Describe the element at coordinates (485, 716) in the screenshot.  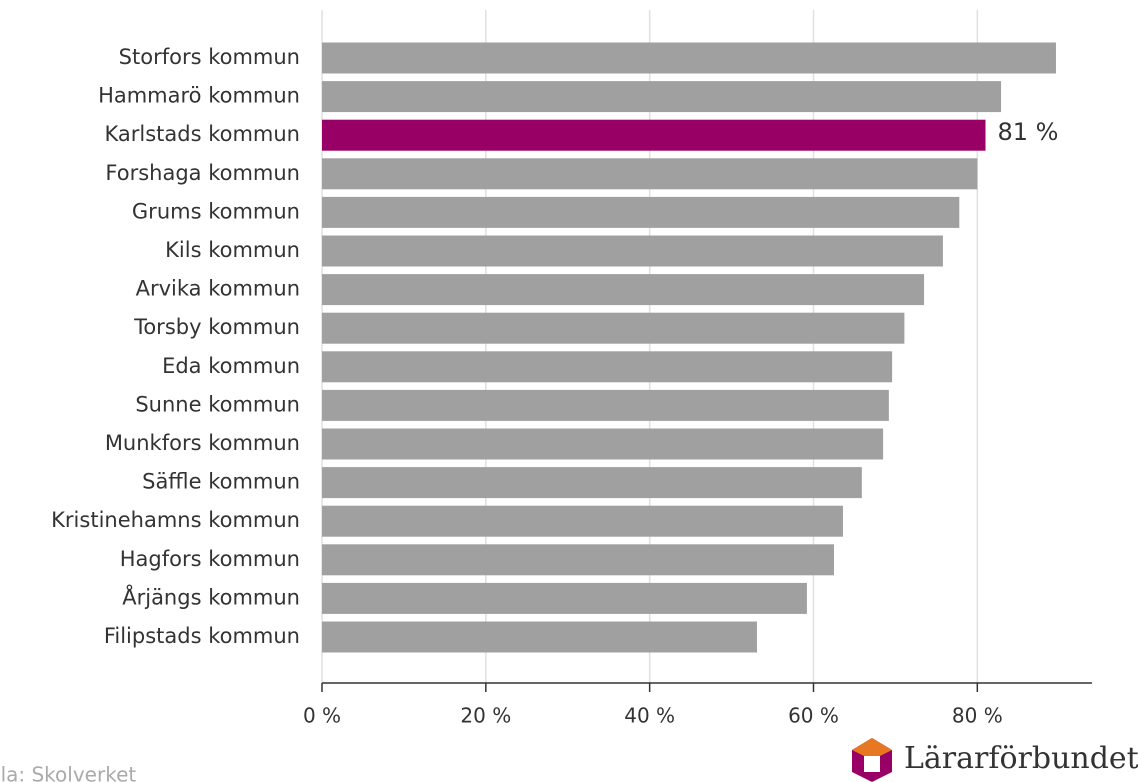
I see `x-tick-label: 20 %` at that location.